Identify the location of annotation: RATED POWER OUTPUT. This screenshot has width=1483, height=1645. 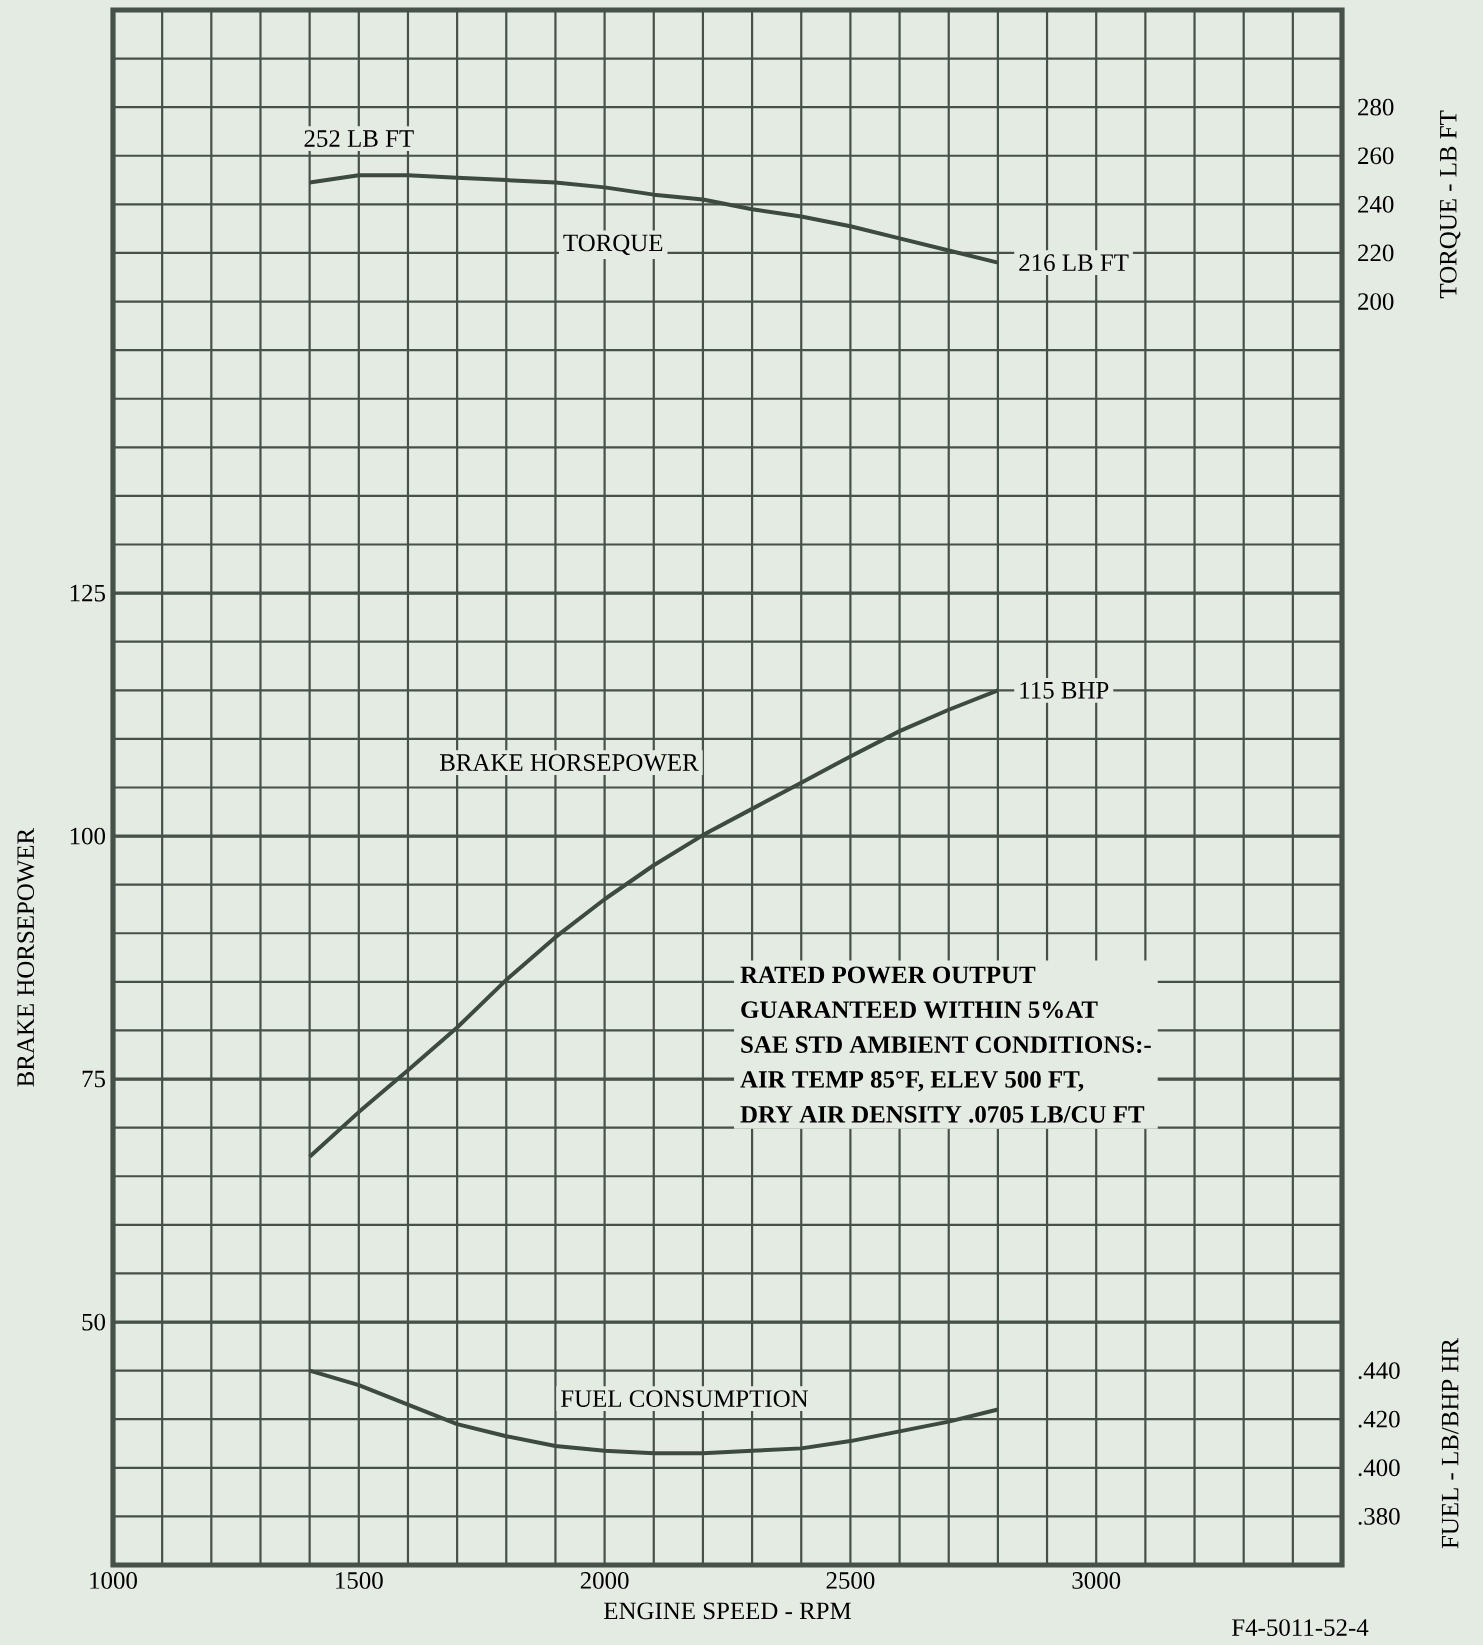
(888, 975).